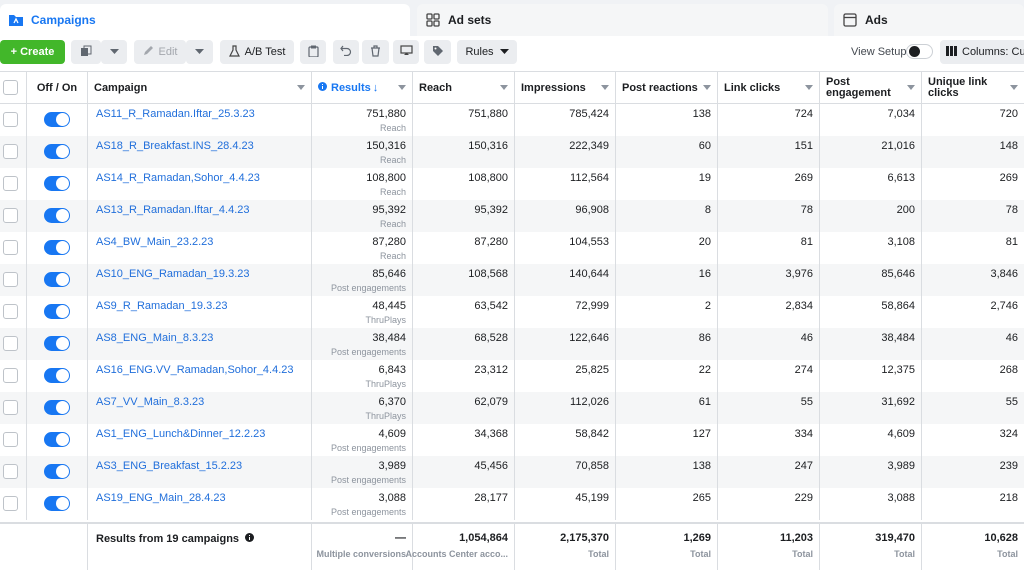  Describe the element at coordinates (200, 344) in the screenshot. I see `campaign-name-link: AS8_ENG_Main_8.3.23` at that location.